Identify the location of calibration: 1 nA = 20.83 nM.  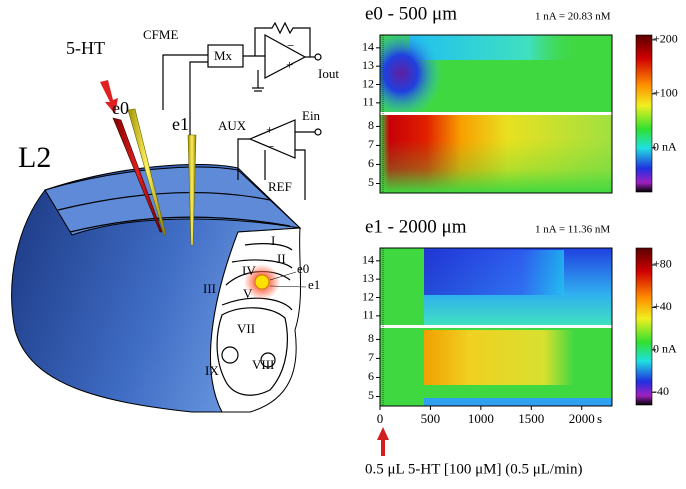
(573, 17).